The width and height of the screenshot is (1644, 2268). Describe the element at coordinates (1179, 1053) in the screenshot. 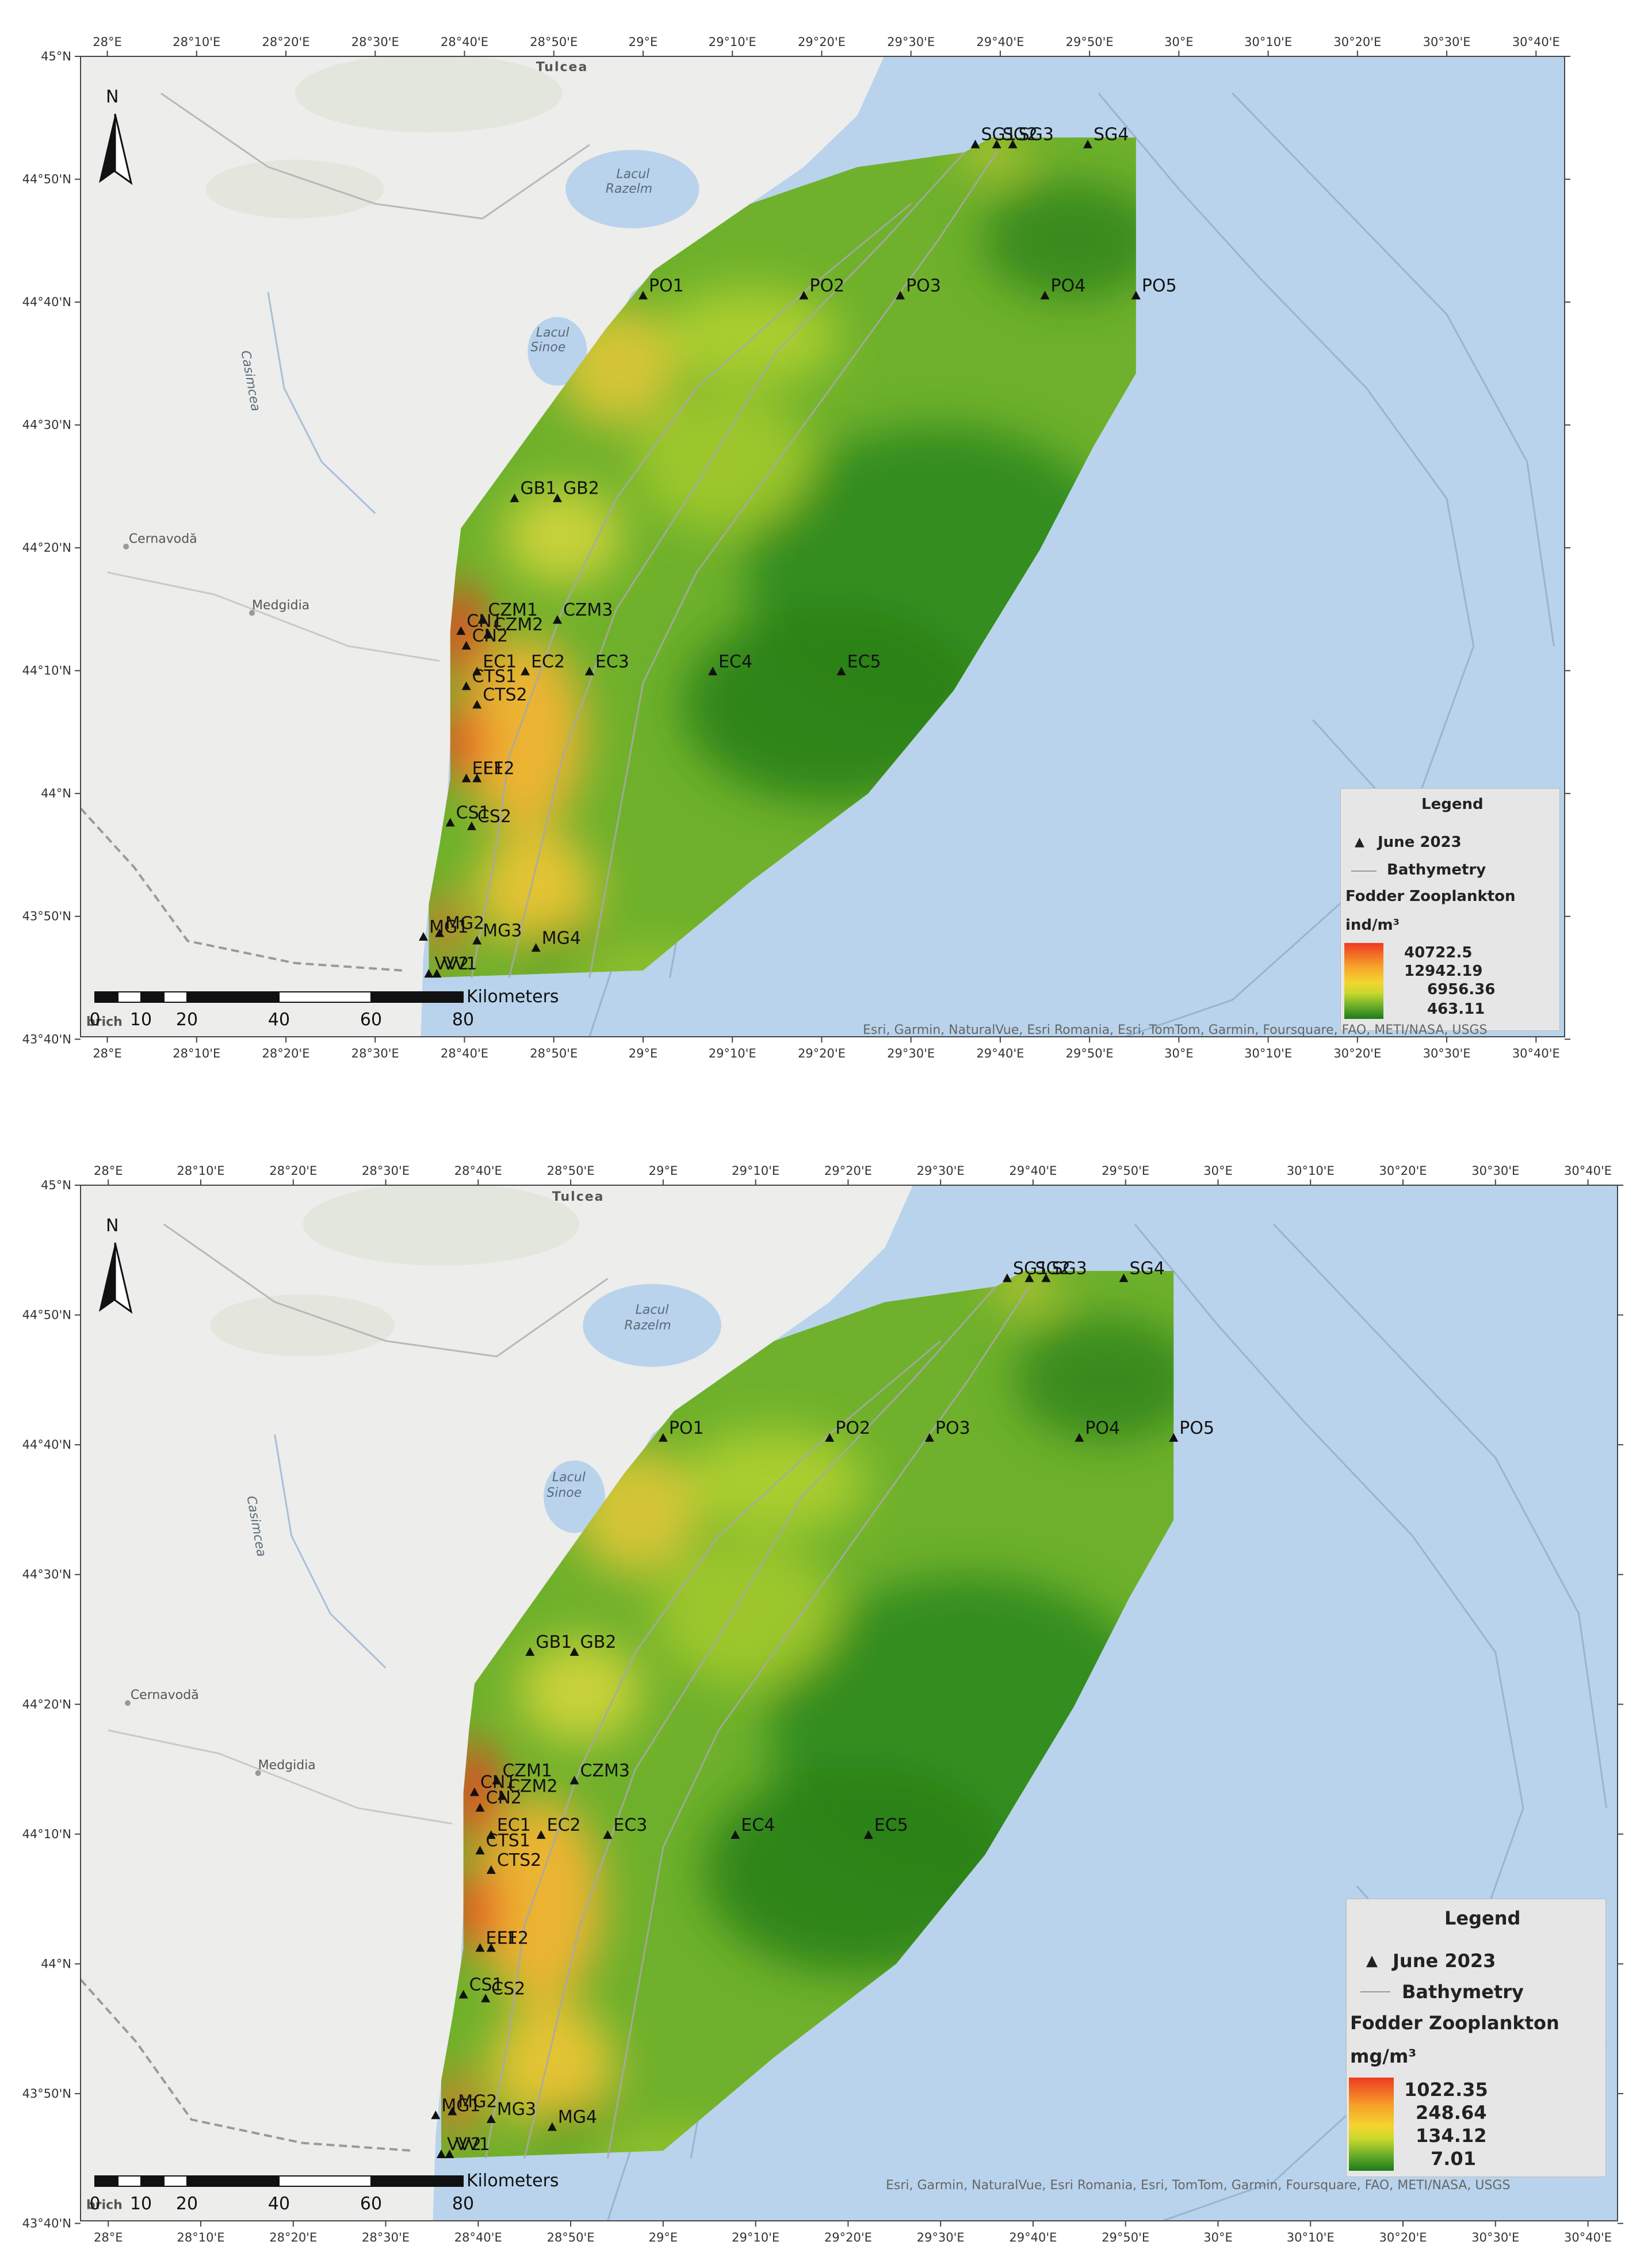

I see `tick-label-lon-bottom: 30°E` at that location.